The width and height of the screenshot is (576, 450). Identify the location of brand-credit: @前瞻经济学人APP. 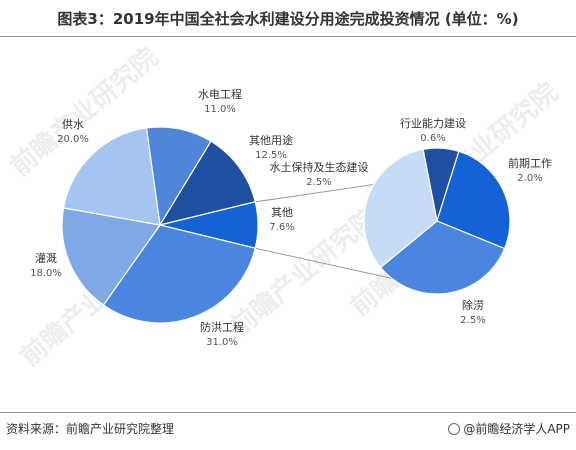
(509, 428).